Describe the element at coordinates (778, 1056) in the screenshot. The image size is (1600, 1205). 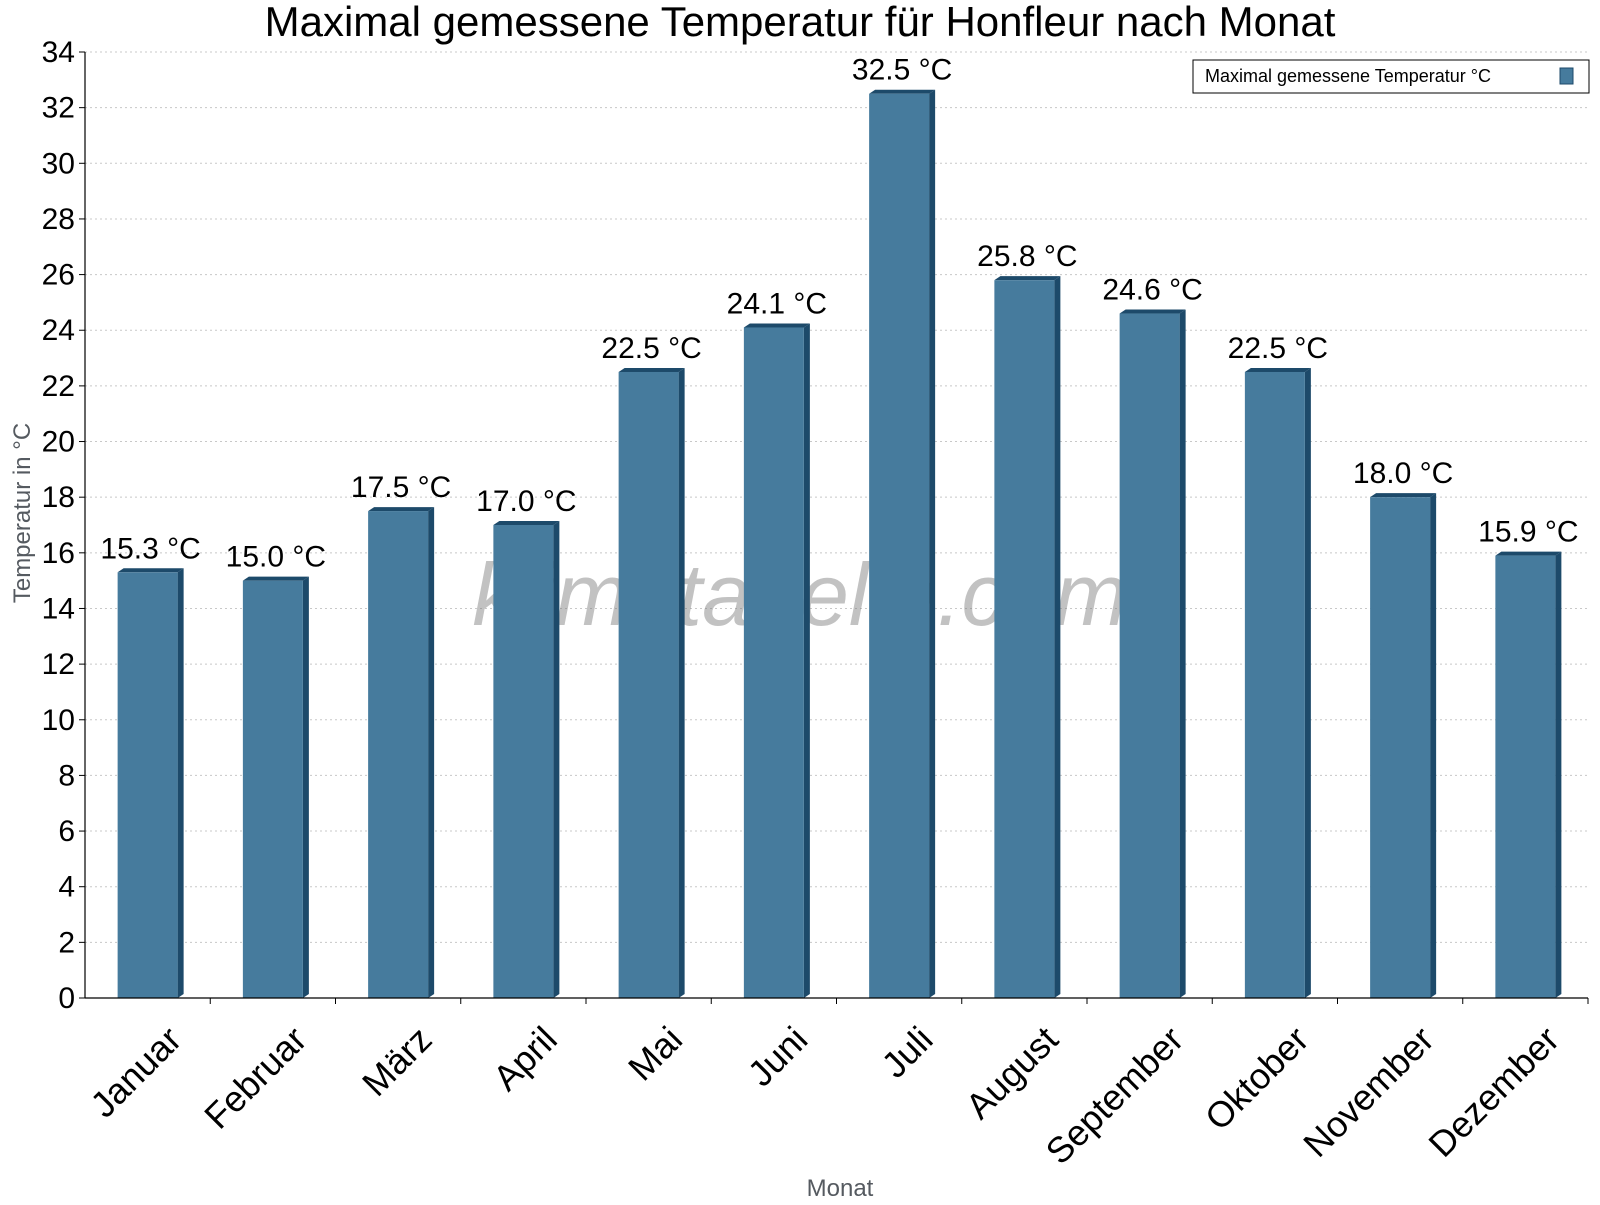
I see `x-tick-label: Juni` at that location.